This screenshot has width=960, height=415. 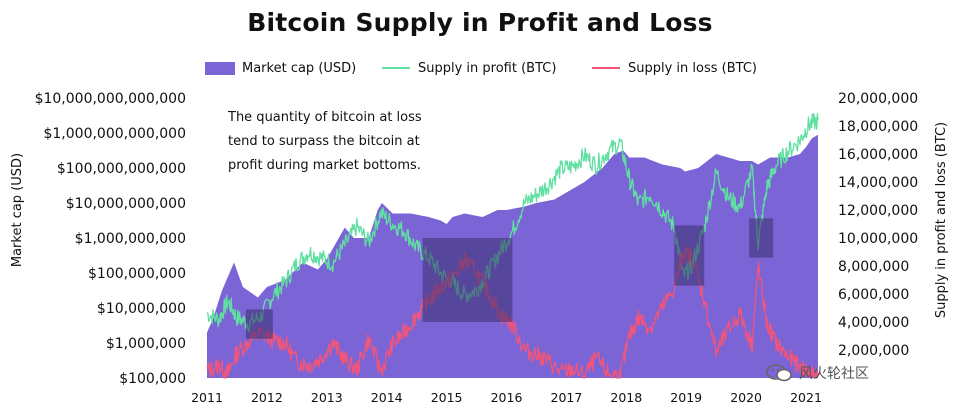 I want to click on x-tick-label: 2020, so click(x=746, y=397).